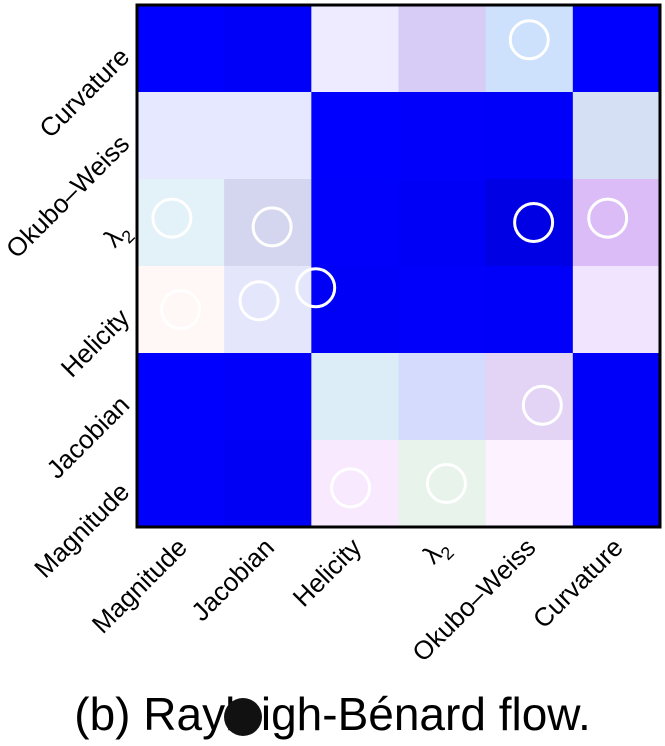  Describe the element at coordinates (118, 236) in the screenshot. I see `y-tick-label: λ2` at that location.